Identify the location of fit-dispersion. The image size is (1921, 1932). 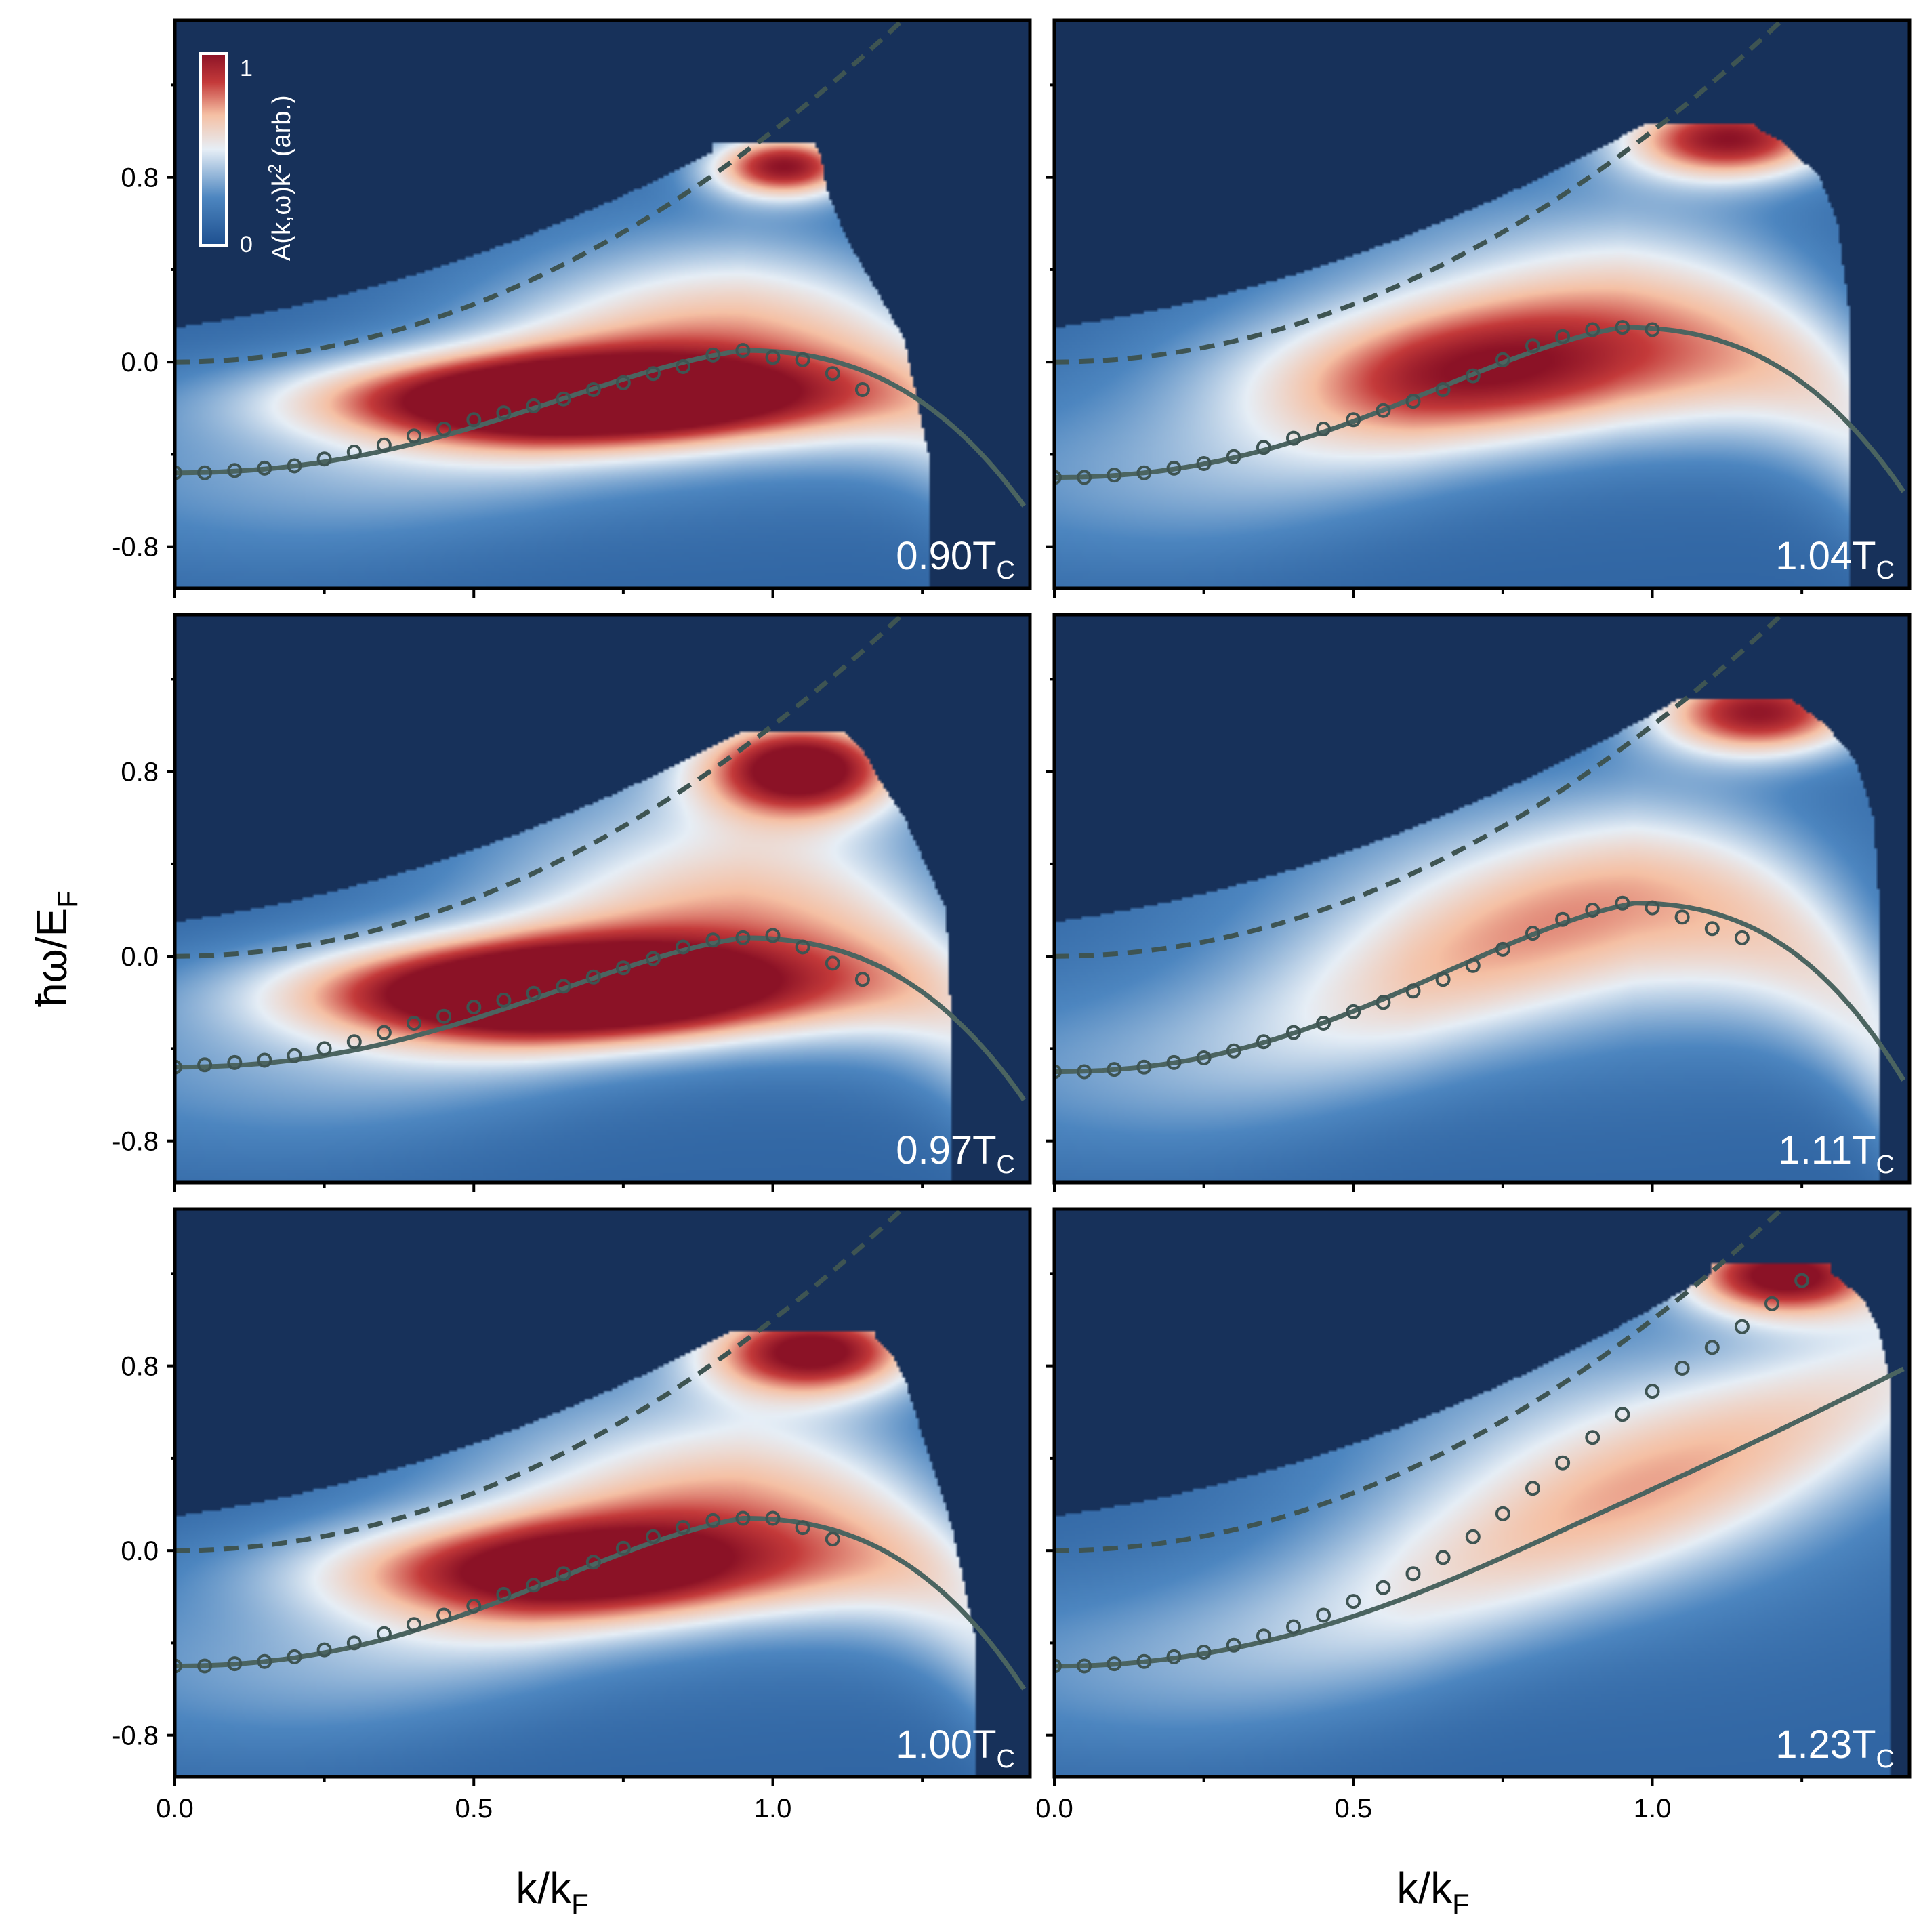
(1480, 991).